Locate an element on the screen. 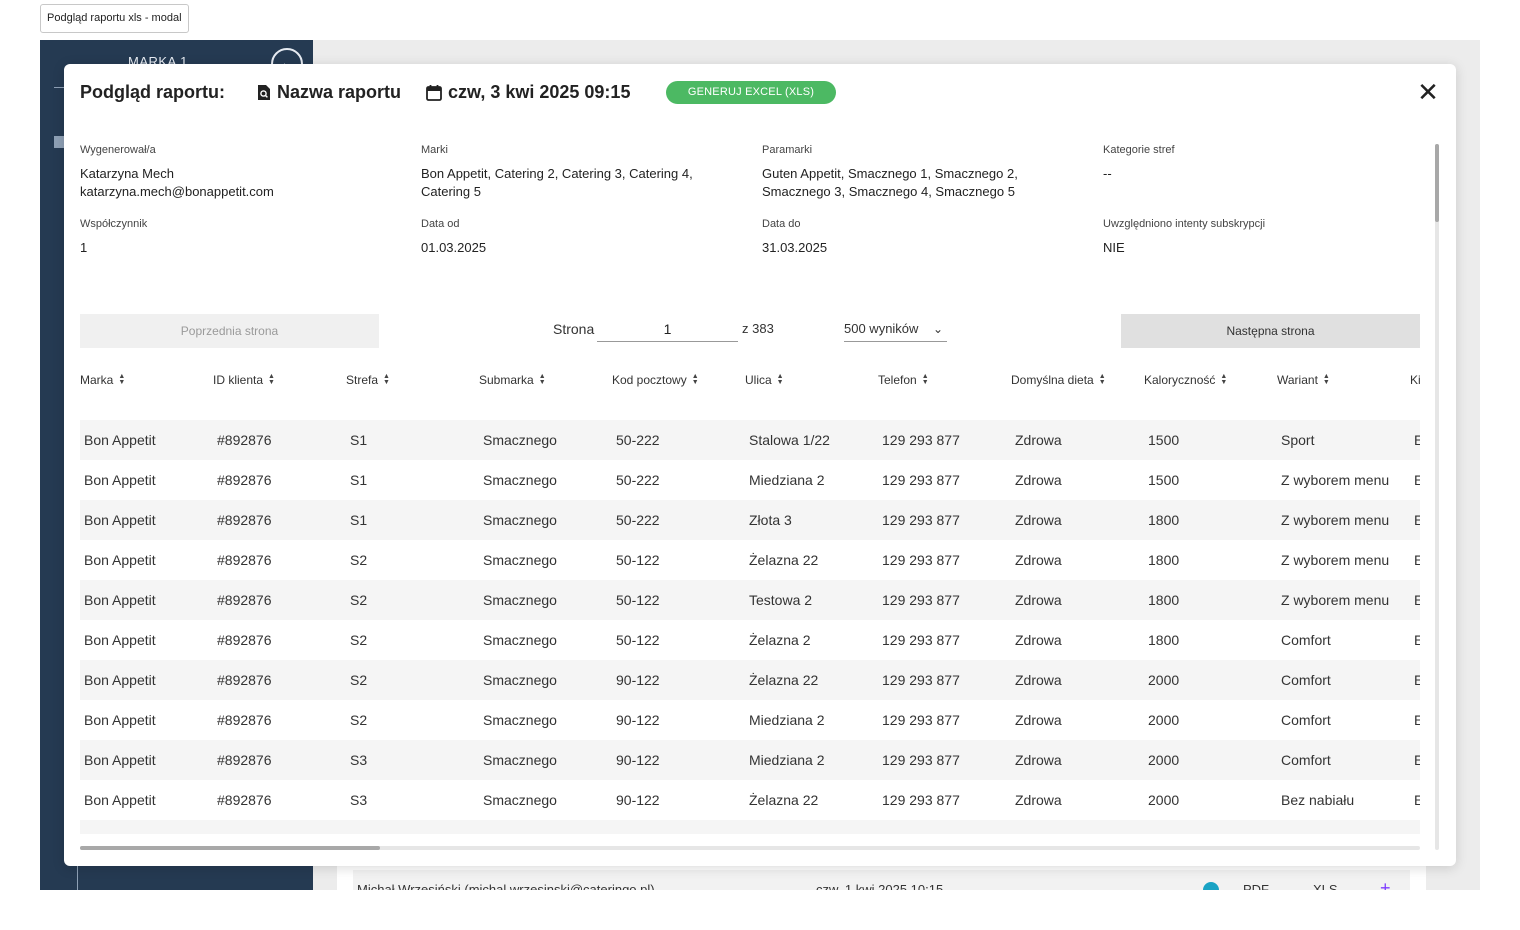 This screenshot has width=1520, height=930. meta-date-to: Data do 31.03.2025 is located at coordinates (794, 237).